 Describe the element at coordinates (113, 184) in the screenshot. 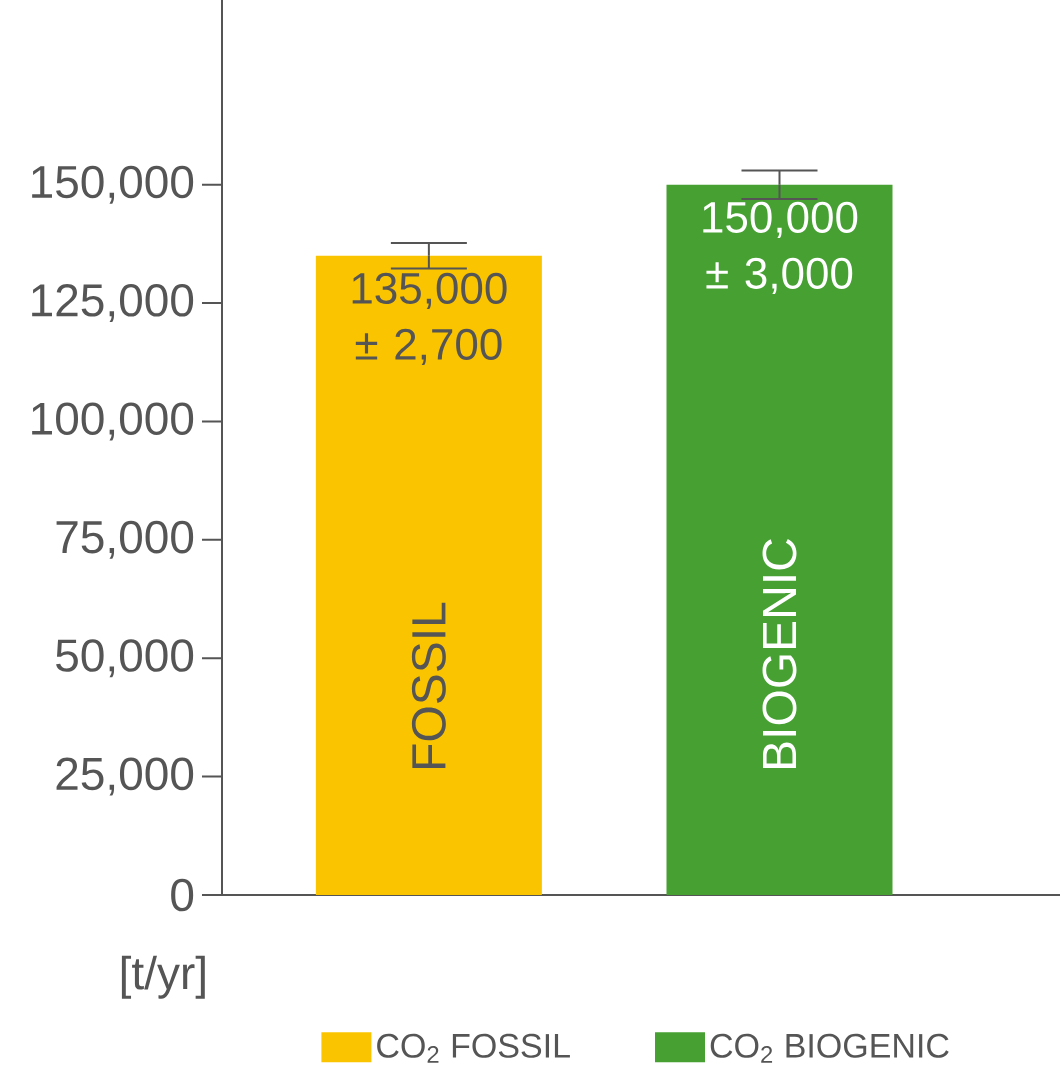

I see `y-tick-label: 150,000` at that location.